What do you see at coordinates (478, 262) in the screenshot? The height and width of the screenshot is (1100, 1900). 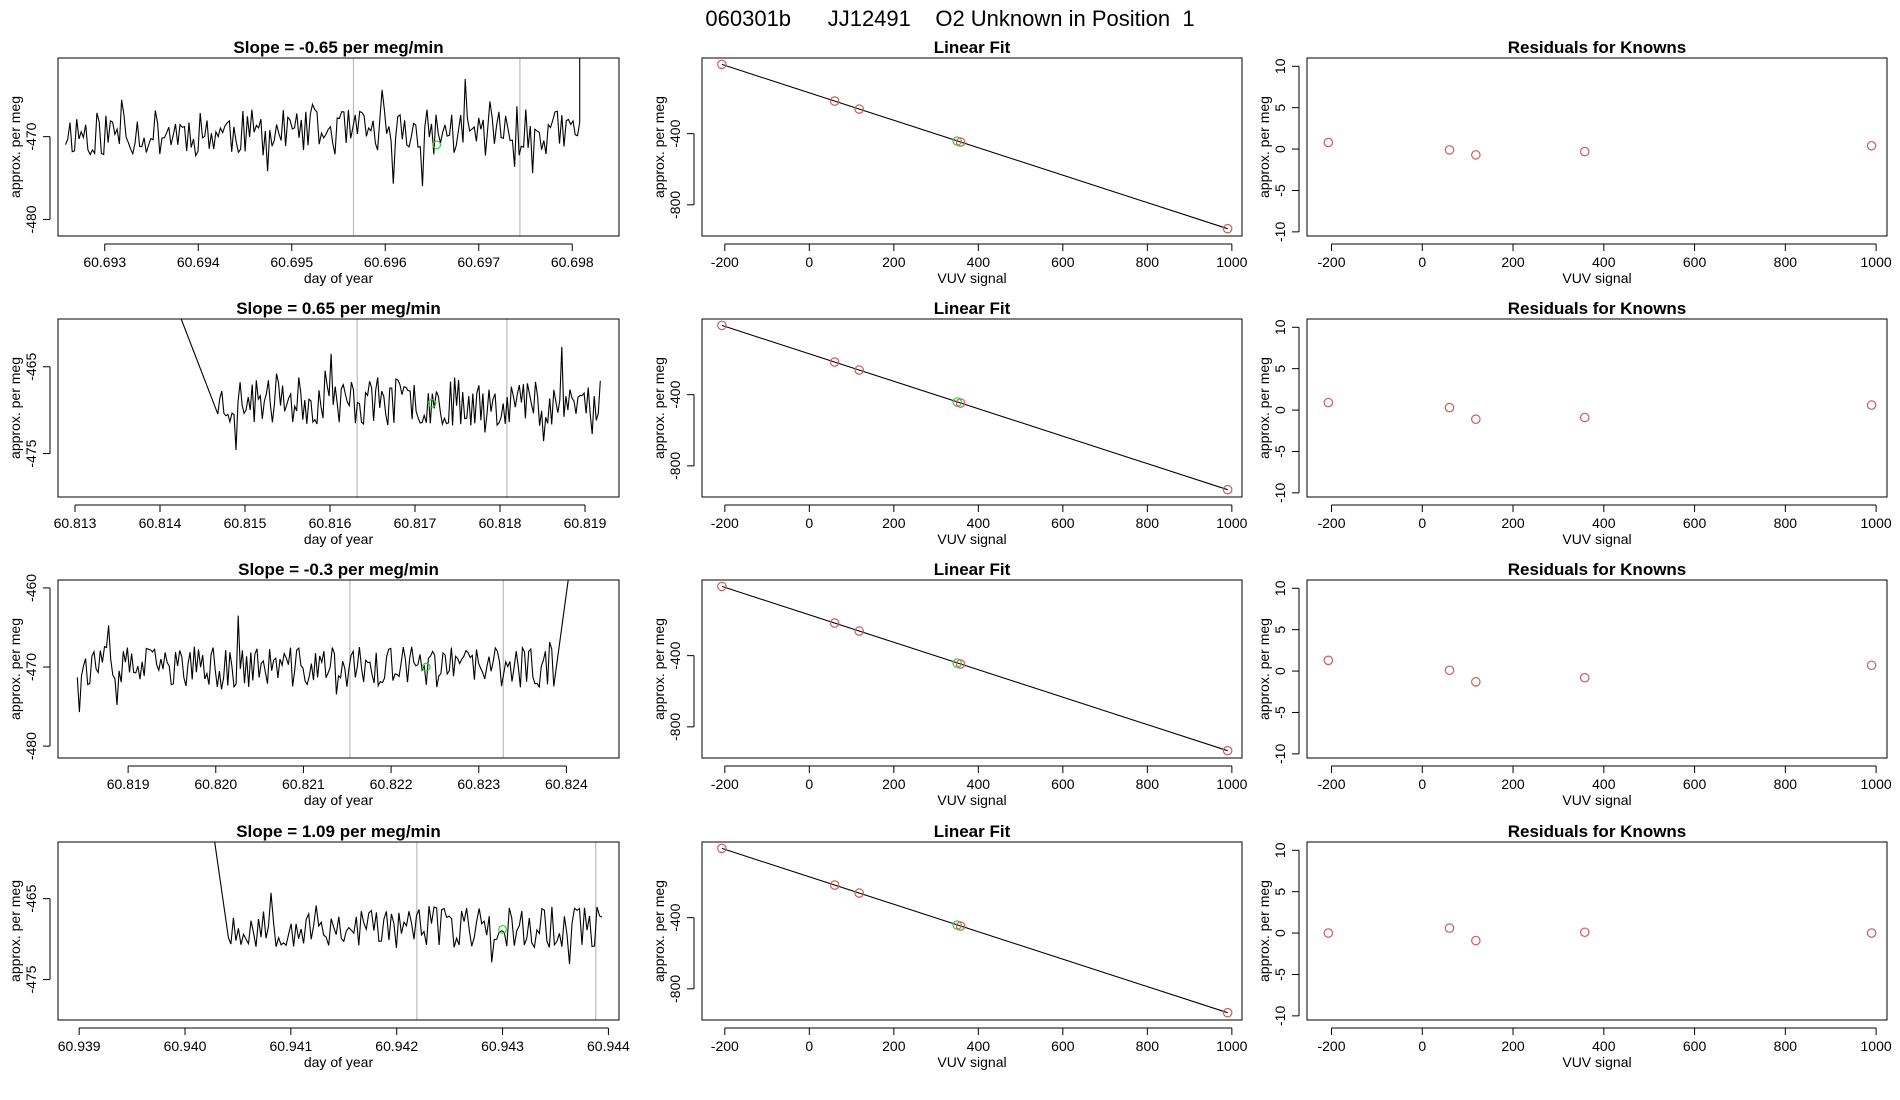 I see `x-tick-label: 60.697` at bounding box center [478, 262].